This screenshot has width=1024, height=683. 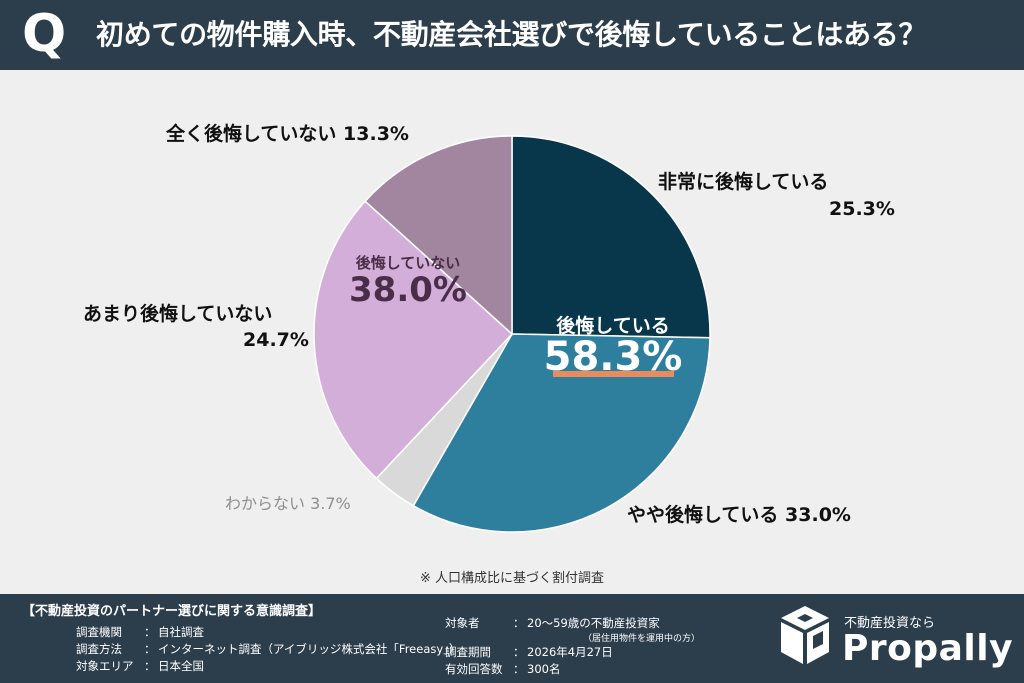 What do you see at coordinates (438, 235) in the screenshot?
I see `slice-not-at-all-regret` at bounding box center [438, 235].